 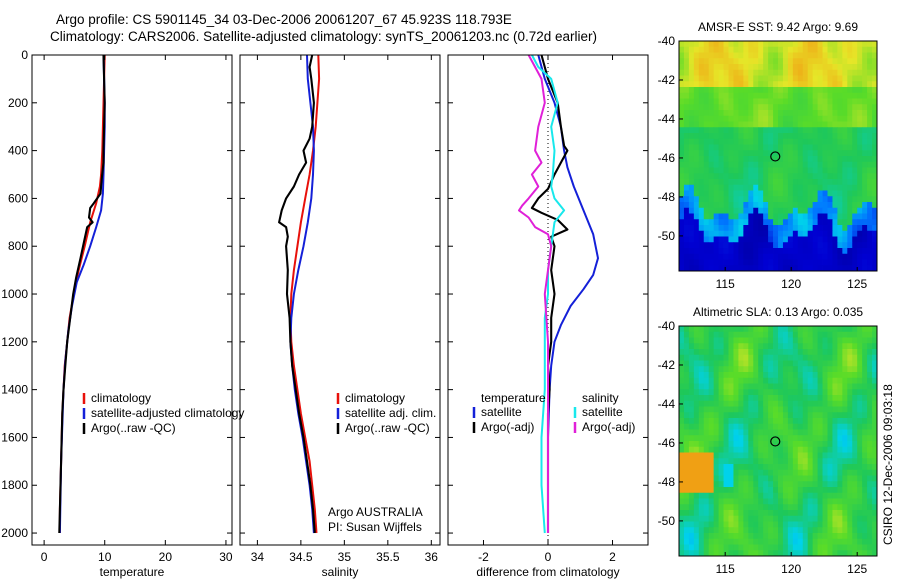 I want to click on depth-tick-label: 1400, so click(x=14, y=390).